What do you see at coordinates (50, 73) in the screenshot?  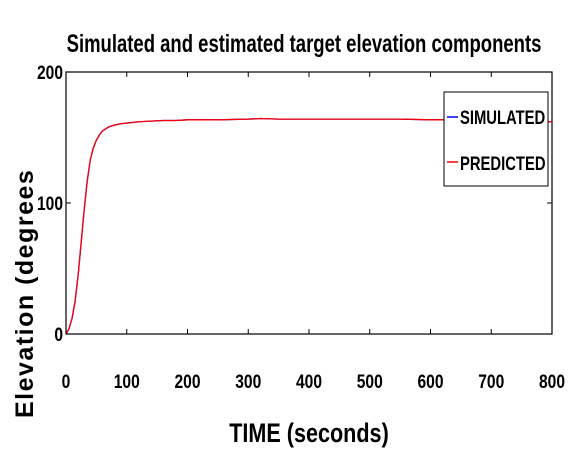 I see `y-tick-label: 200` at bounding box center [50, 73].